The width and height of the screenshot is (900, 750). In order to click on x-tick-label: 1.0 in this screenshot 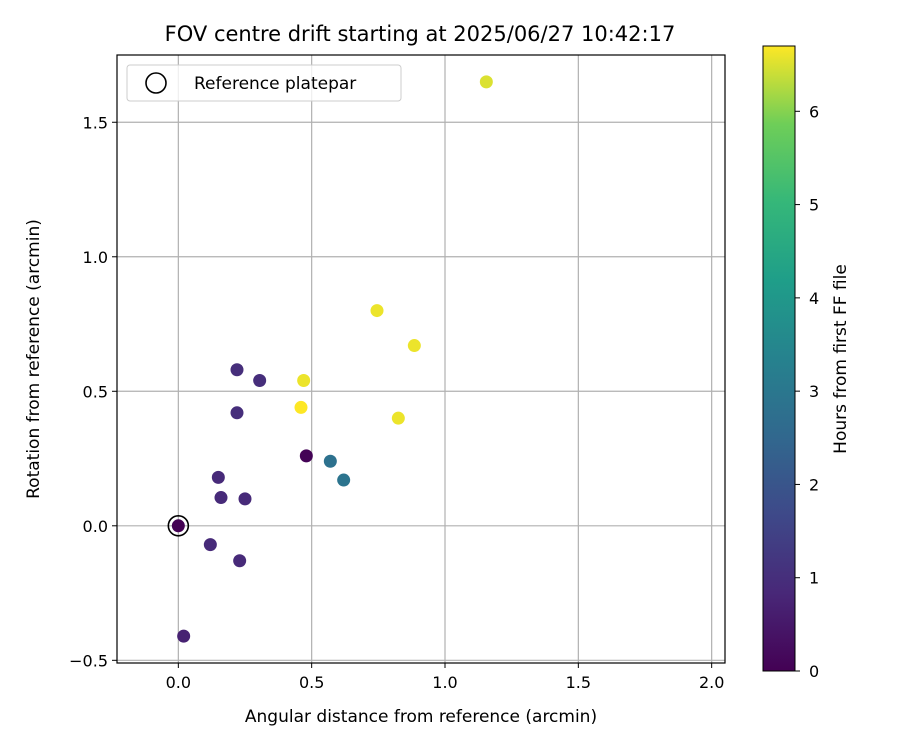, I will do `click(444, 682)`.